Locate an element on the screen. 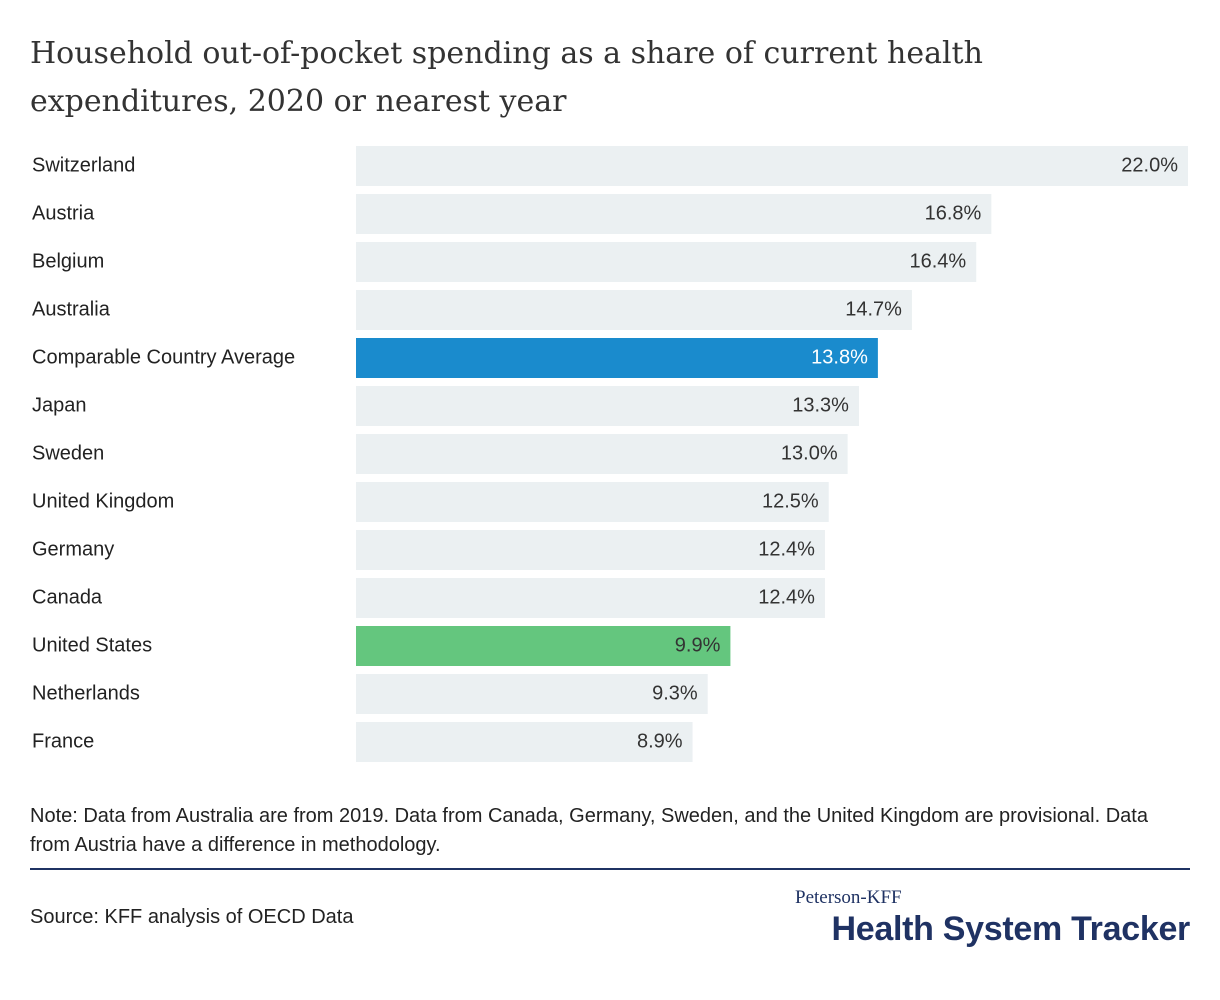  category-label: Japan is located at coordinates (59, 405).